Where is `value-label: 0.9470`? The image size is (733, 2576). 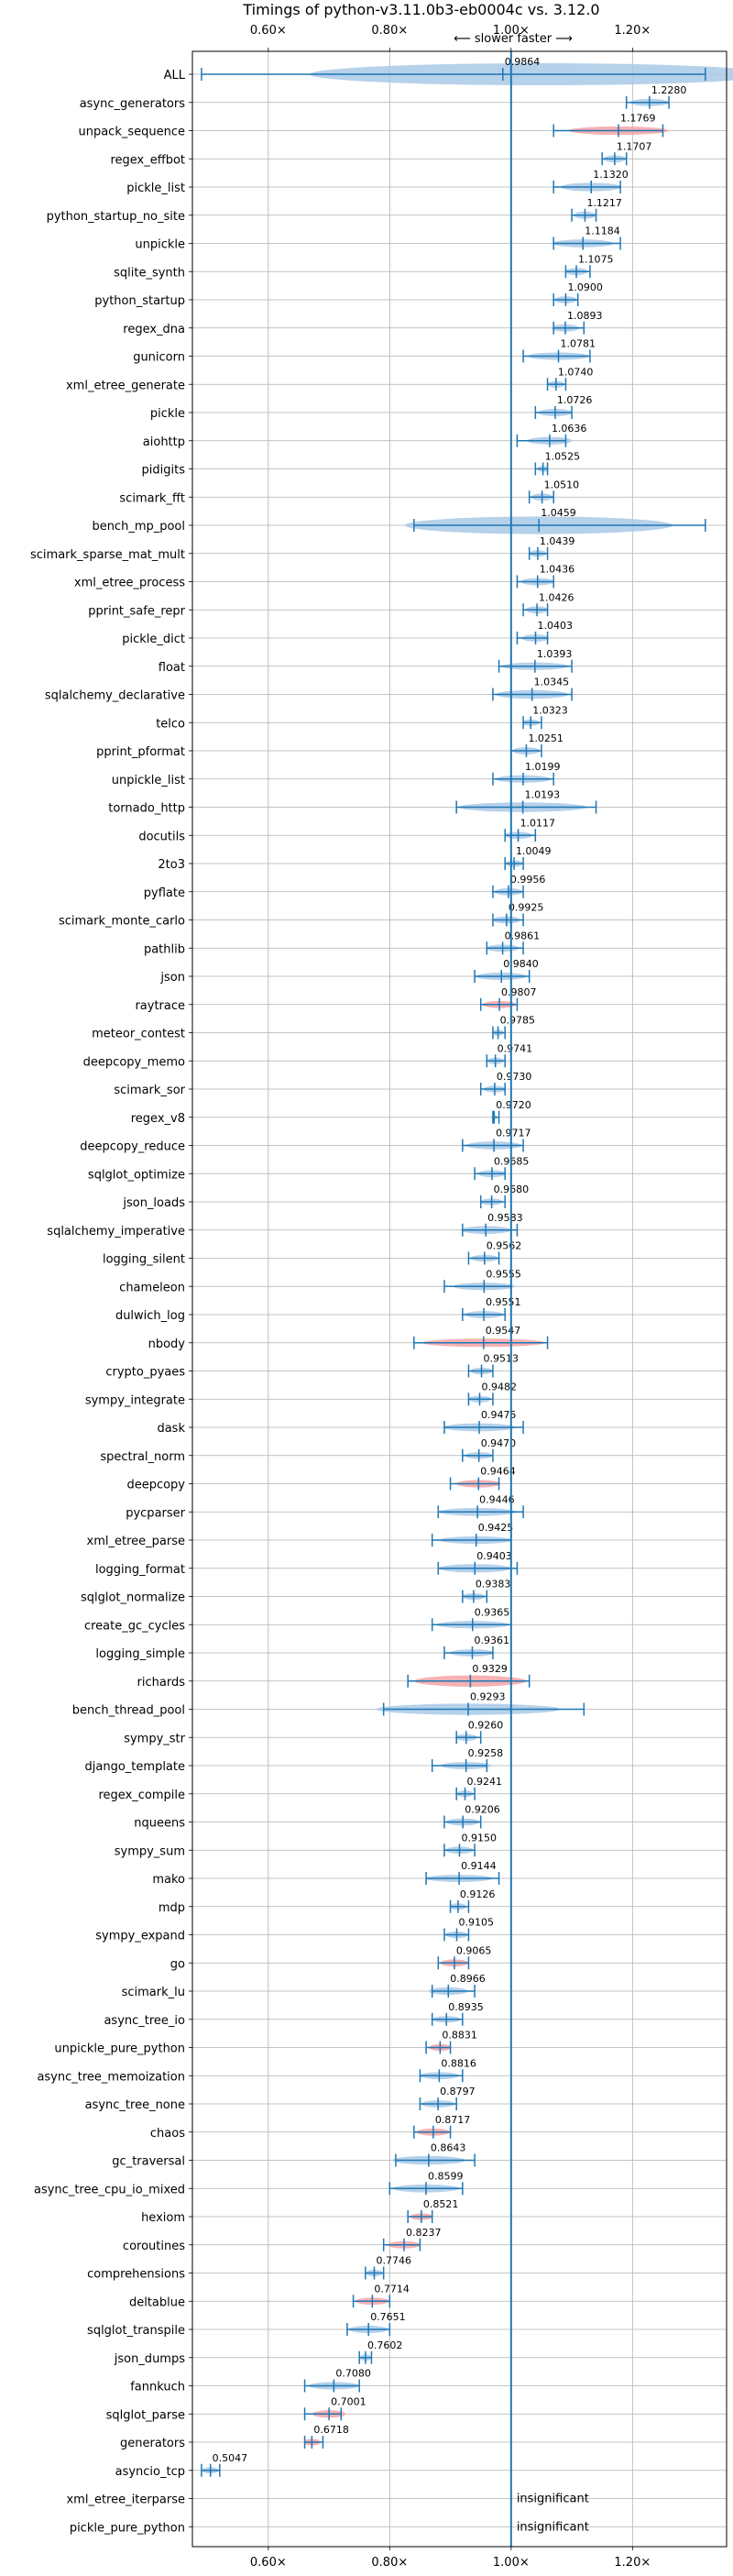 value-label: 0.9470 is located at coordinates (499, 1443).